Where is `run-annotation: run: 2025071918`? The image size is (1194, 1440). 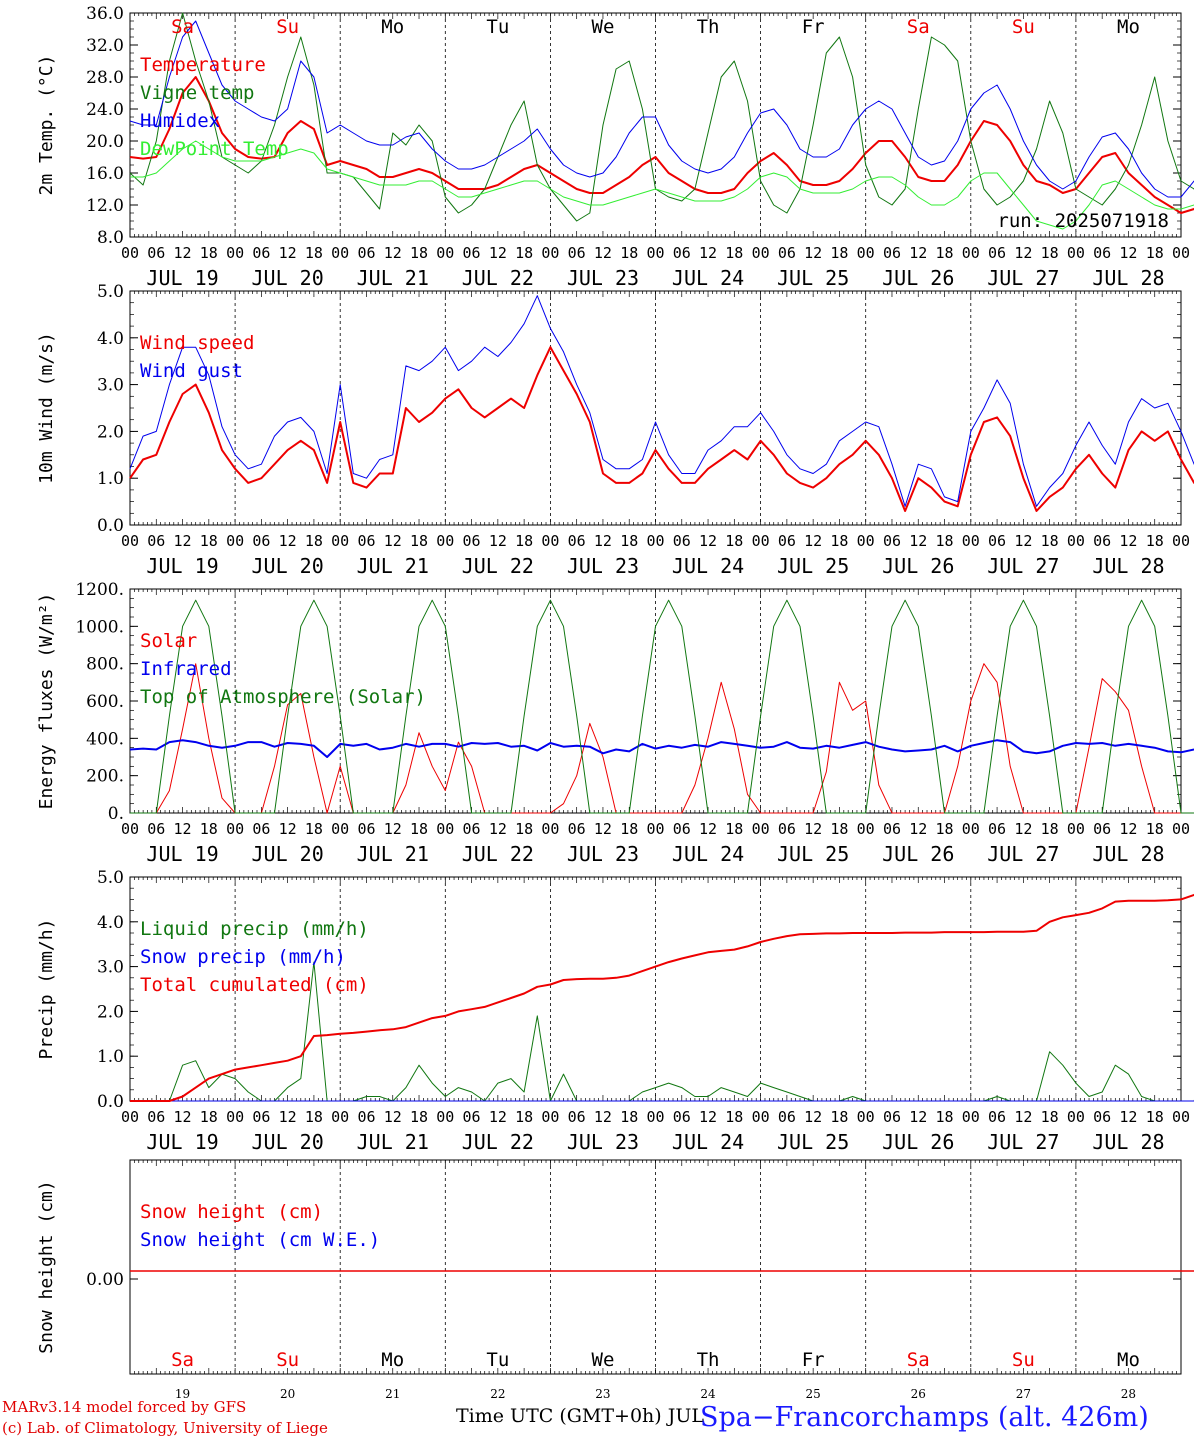 run-annotation: run: 2025071918 is located at coordinates (1083, 221).